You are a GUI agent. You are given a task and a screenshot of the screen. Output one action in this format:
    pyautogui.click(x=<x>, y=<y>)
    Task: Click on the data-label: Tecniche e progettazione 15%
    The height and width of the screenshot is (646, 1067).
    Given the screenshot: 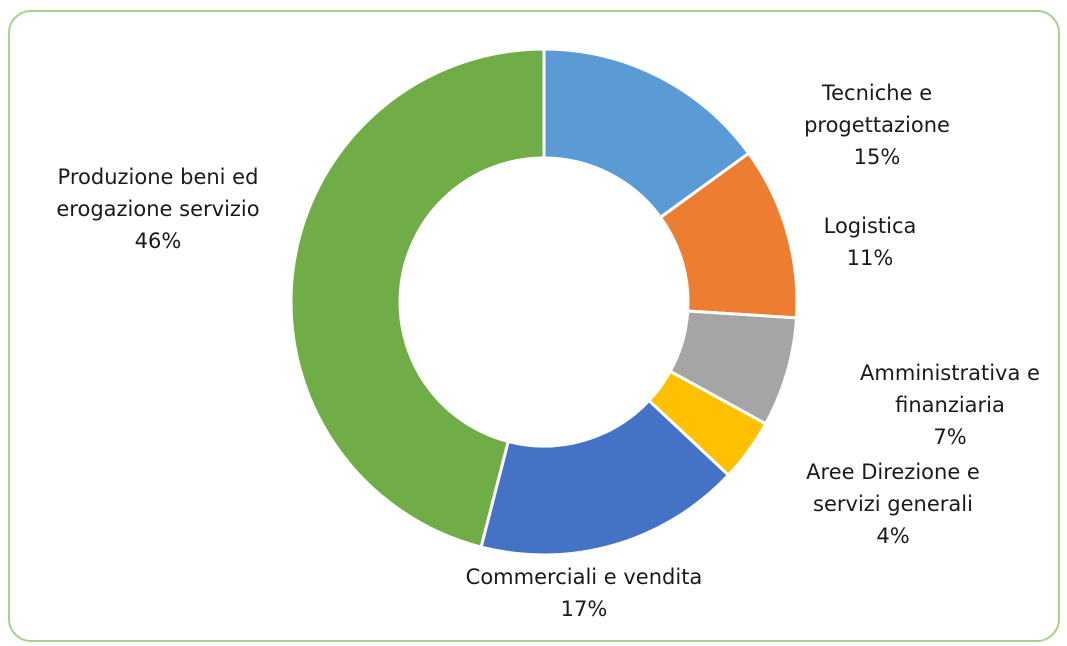 What is the action you would take?
    pyautogui.click(x=877, y=125)
    